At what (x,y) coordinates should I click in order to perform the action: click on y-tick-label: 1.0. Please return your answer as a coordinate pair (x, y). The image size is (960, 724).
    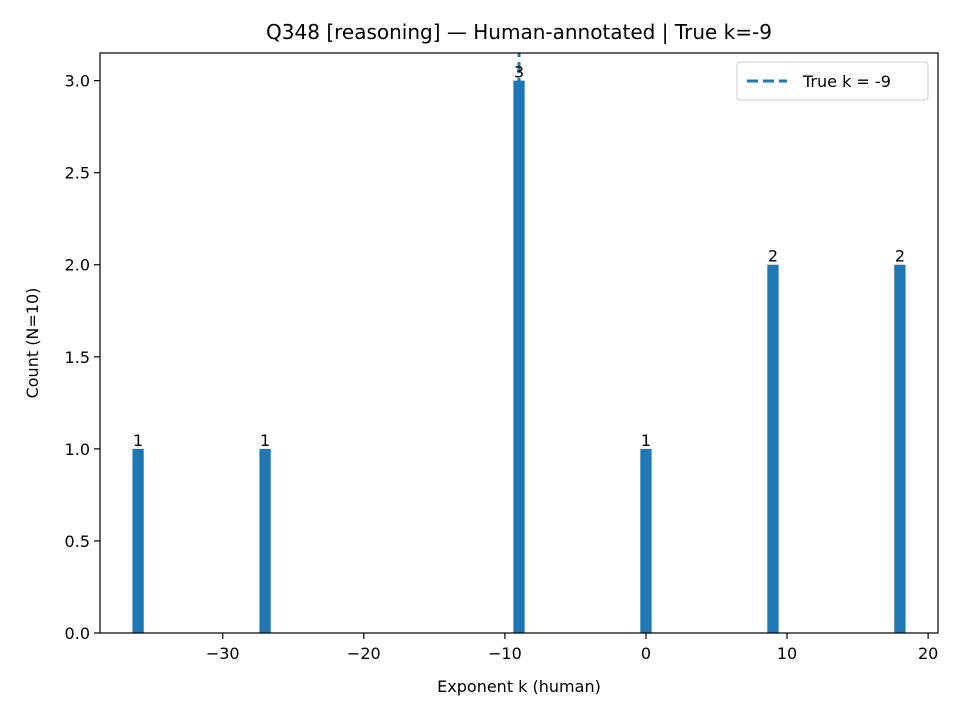
    Looking at the image, I should click on (77, 449).